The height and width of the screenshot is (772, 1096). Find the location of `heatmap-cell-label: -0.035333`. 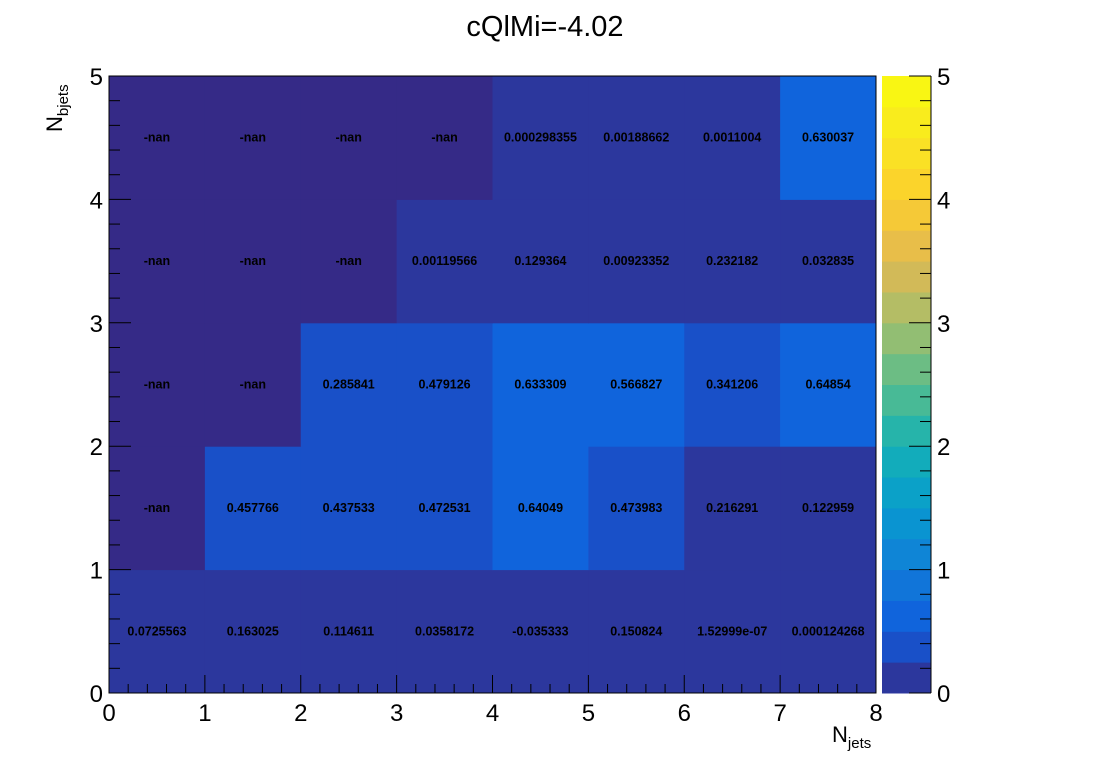

heatmap-cell-label: -0.035333 is located at coordinates (540, 631).